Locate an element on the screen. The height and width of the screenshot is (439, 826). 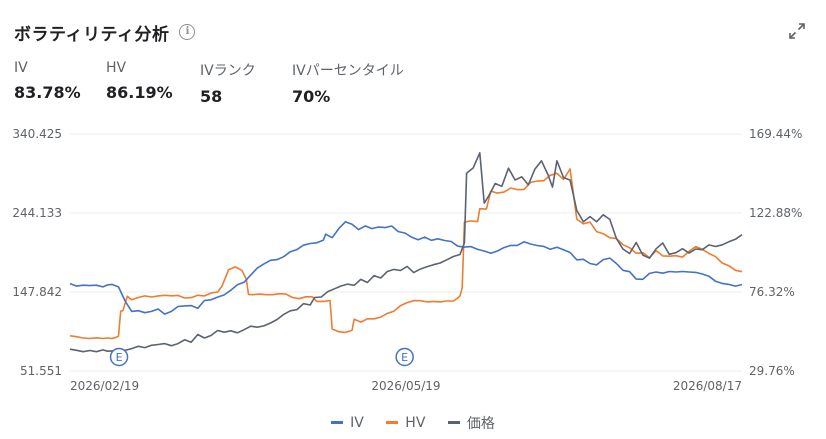
stat-iv: IV 83.78% is located at coordinates (47, 81).